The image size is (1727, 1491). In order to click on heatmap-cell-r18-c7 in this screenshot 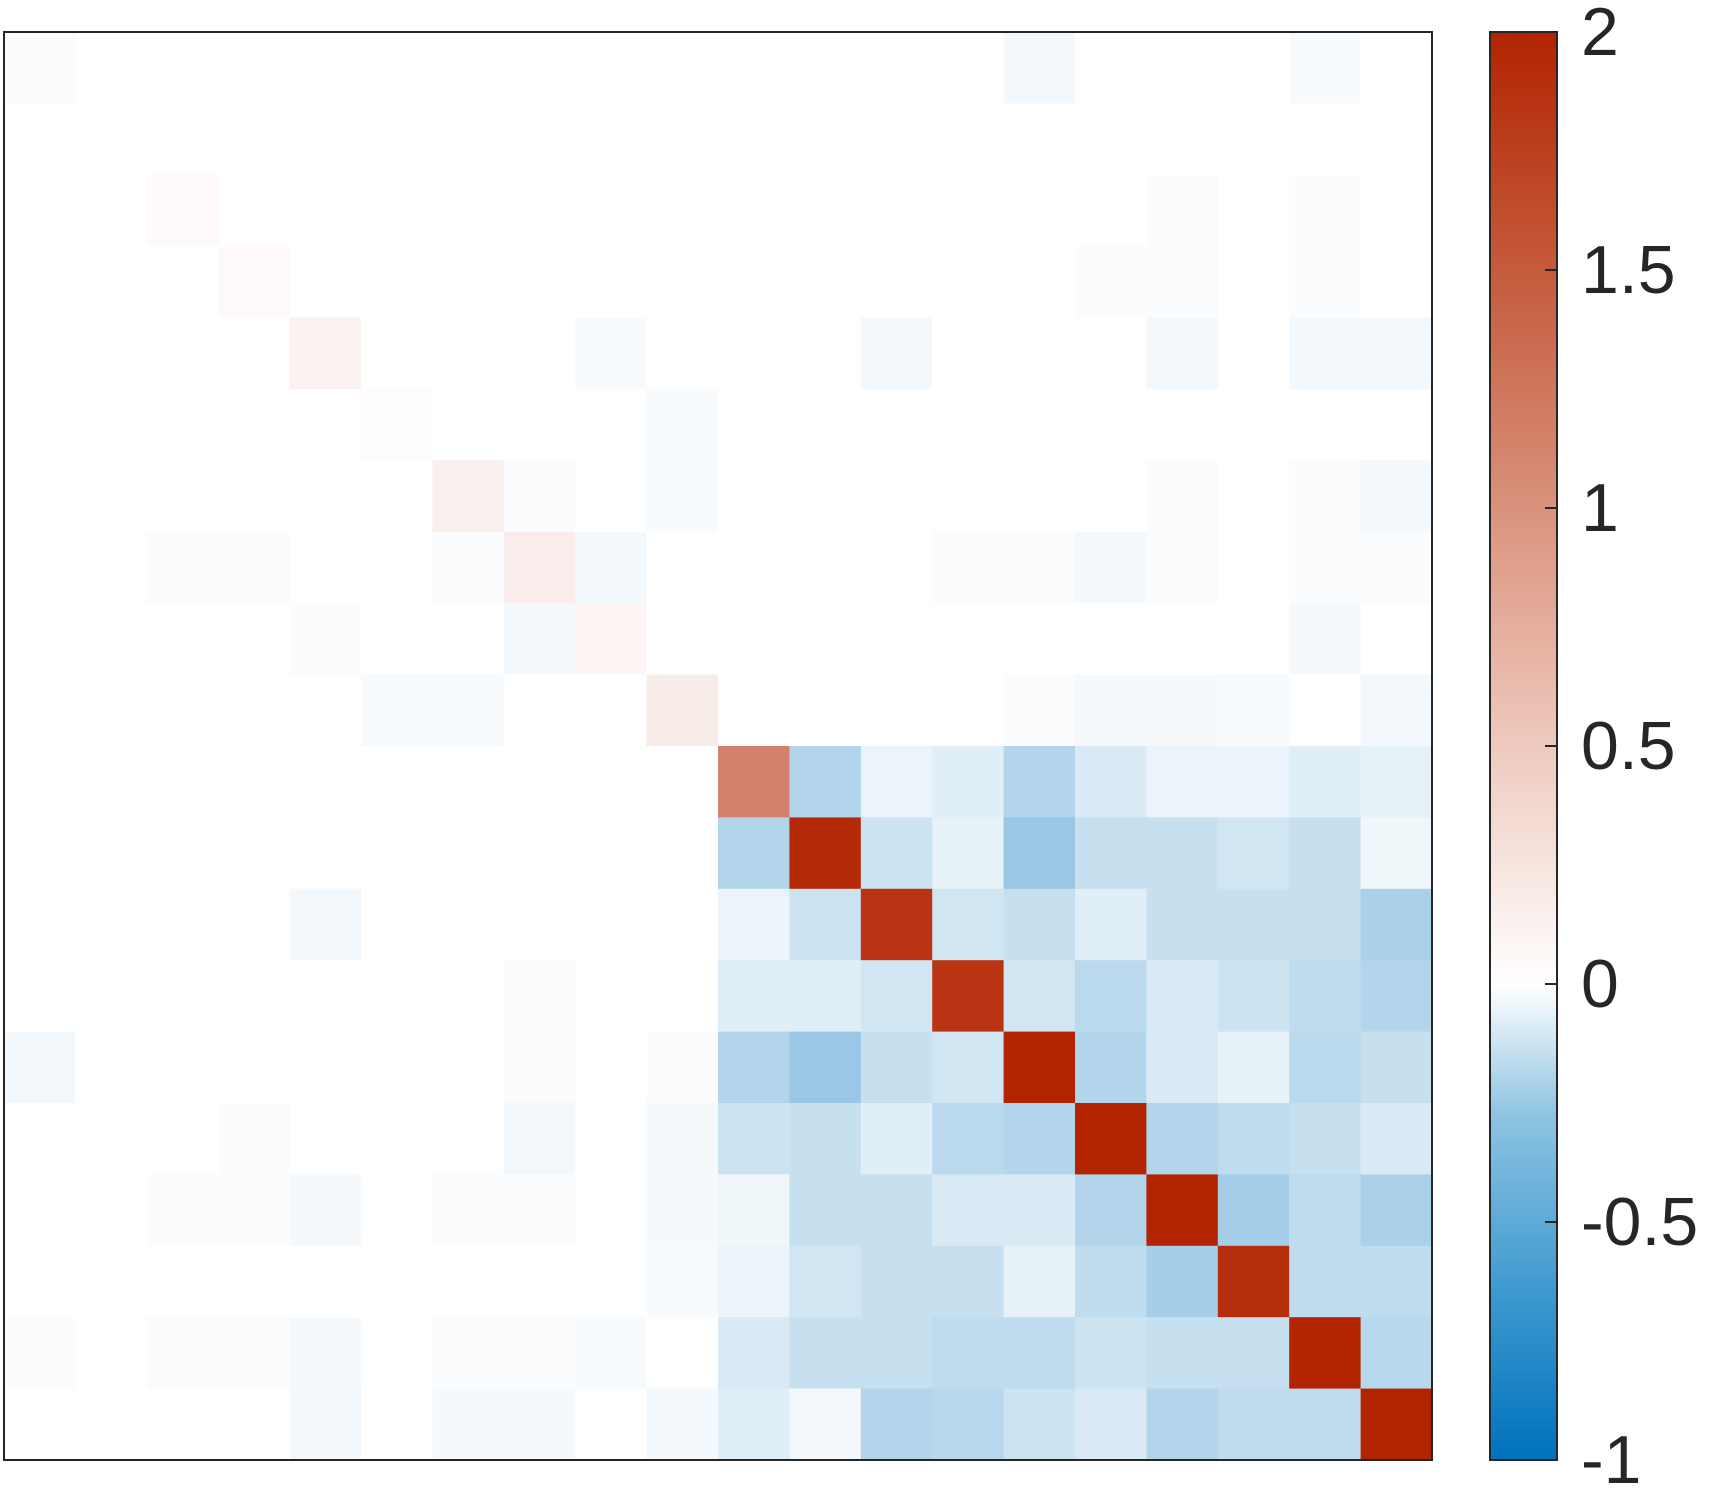, I will do `click(539, 1353)`.